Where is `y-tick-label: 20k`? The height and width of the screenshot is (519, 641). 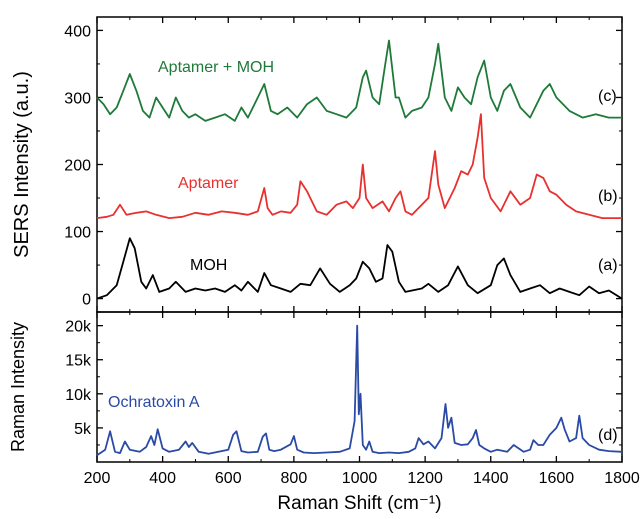 y-tick-label: 20k is located at coordinates (78, 327).